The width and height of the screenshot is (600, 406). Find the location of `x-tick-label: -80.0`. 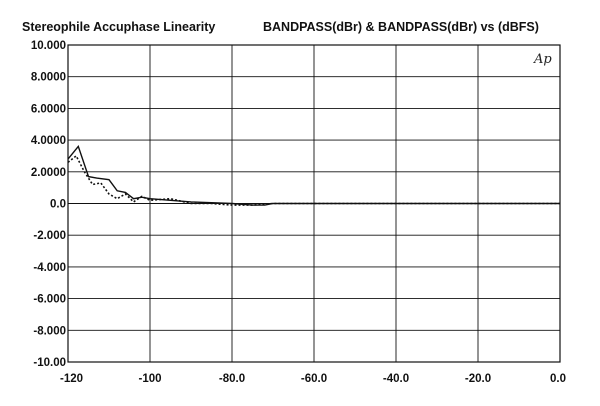

x-tick-label: -80.0 is located at coordinates (232, 379).